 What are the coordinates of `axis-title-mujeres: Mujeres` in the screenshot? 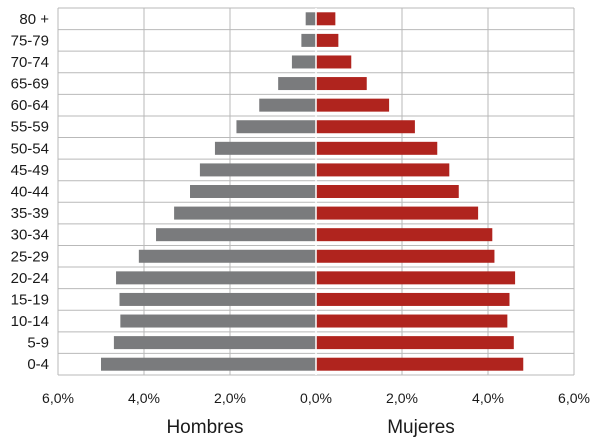 It's located at (421, 427).